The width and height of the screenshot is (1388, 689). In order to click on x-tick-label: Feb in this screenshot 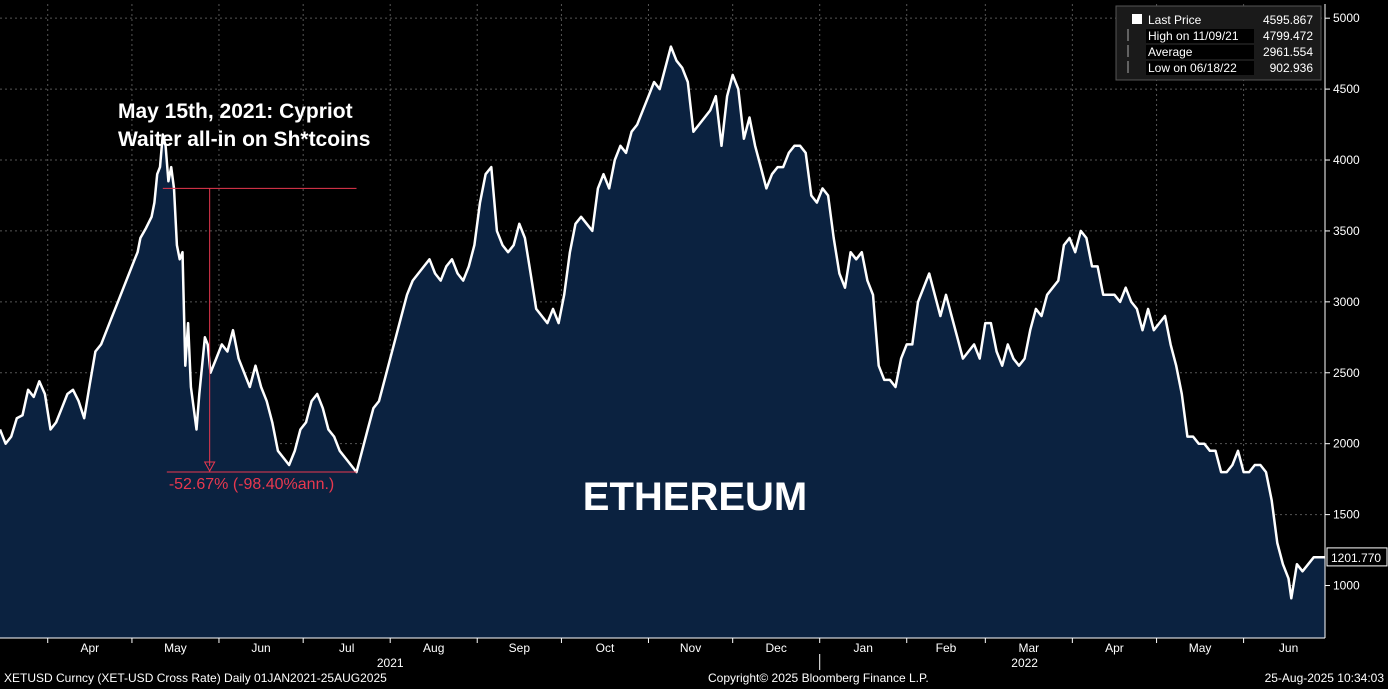, I will do `click(946, 648)`.